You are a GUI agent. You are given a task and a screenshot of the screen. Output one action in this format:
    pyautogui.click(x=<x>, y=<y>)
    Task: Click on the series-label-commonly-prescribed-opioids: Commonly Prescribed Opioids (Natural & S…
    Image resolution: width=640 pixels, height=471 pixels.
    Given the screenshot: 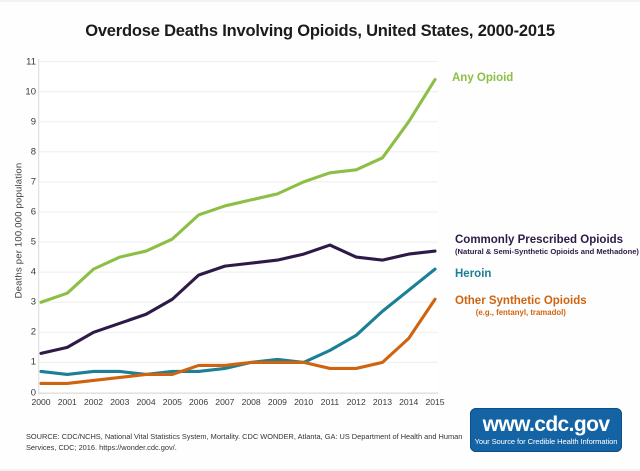 What is the action you would take?
    pyautogui.click(x=547, y=245)
    